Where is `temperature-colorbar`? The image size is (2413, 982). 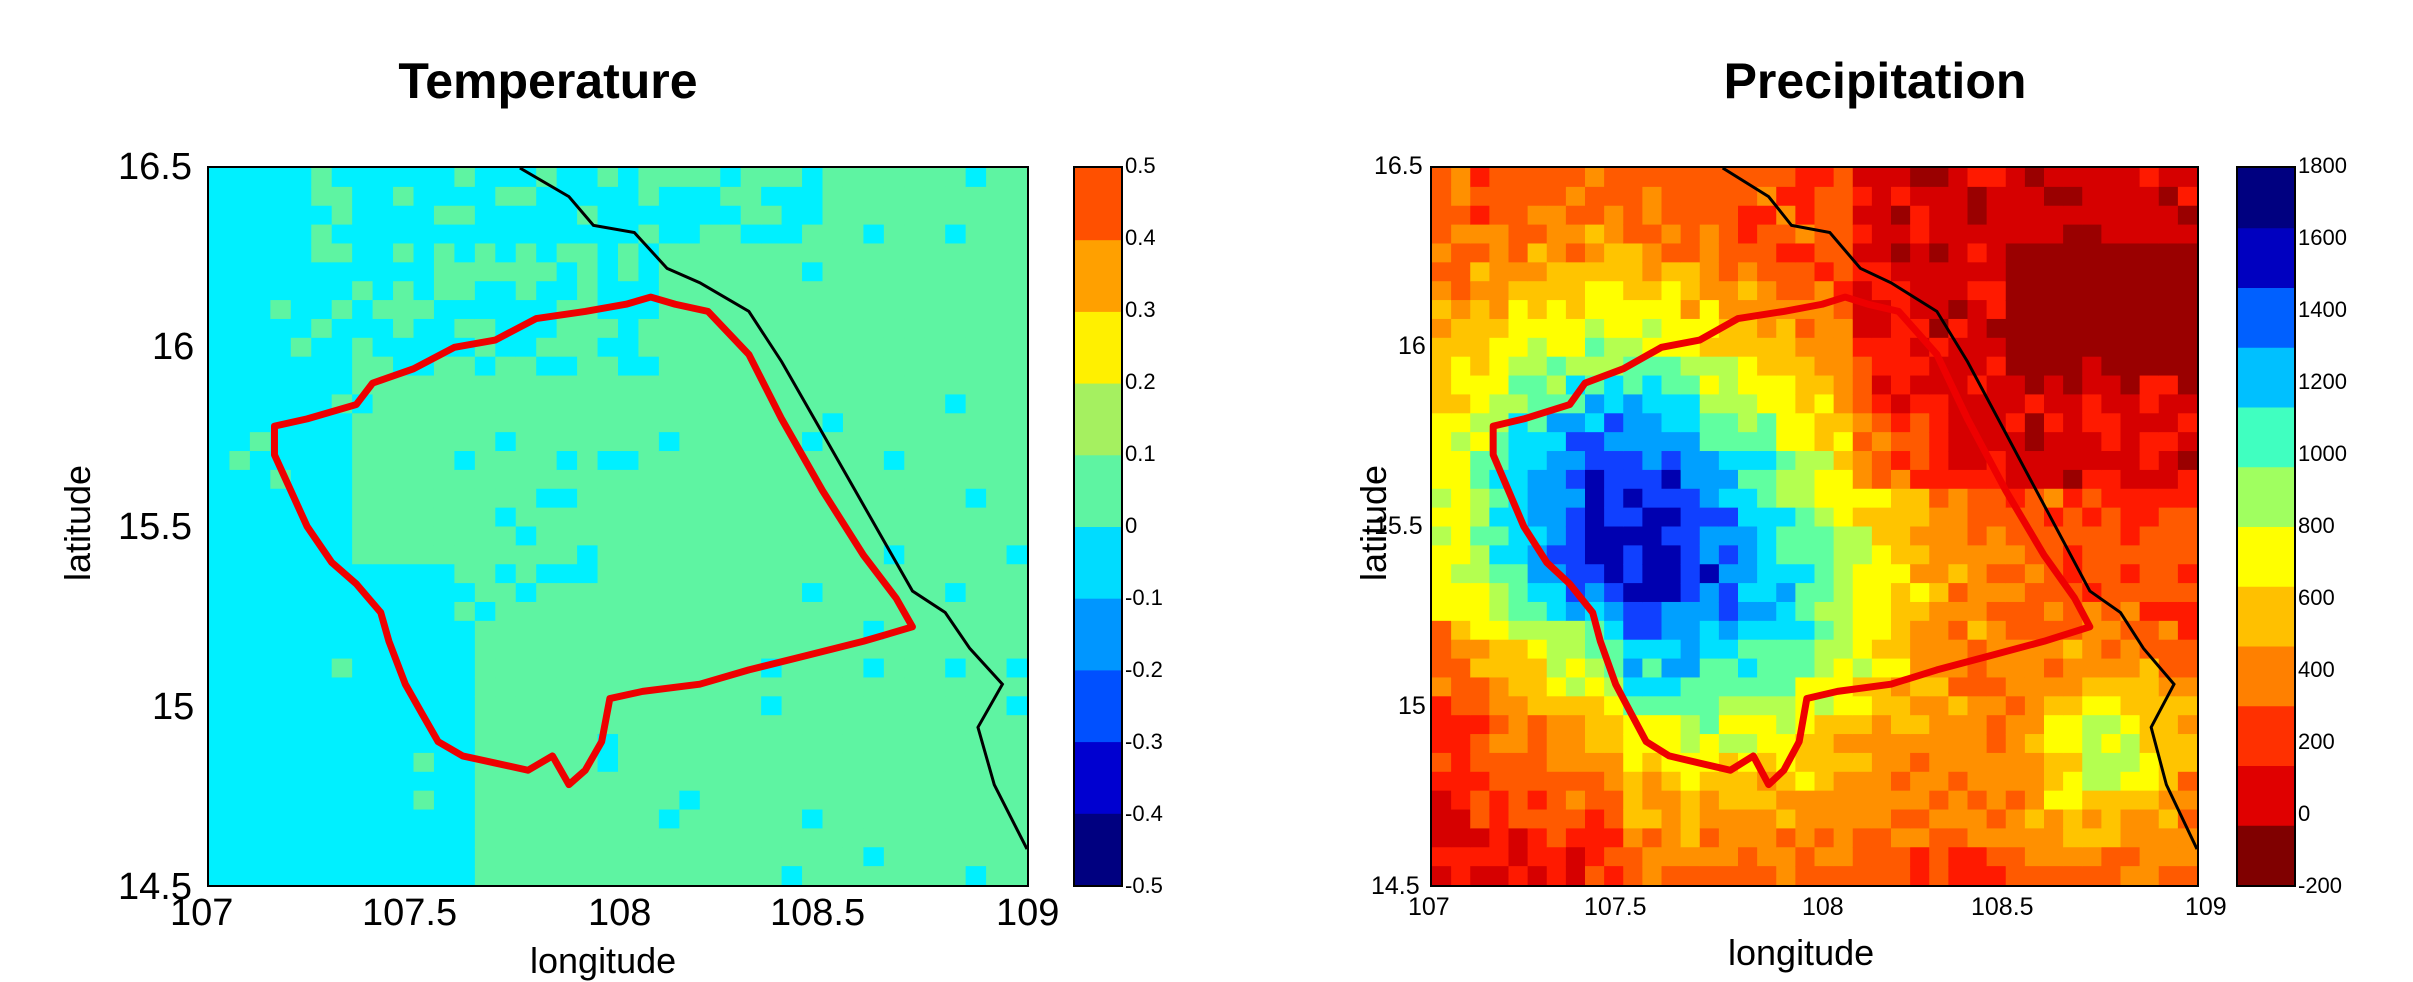
temperature-colorbar is located at coordinates (1098, 526).